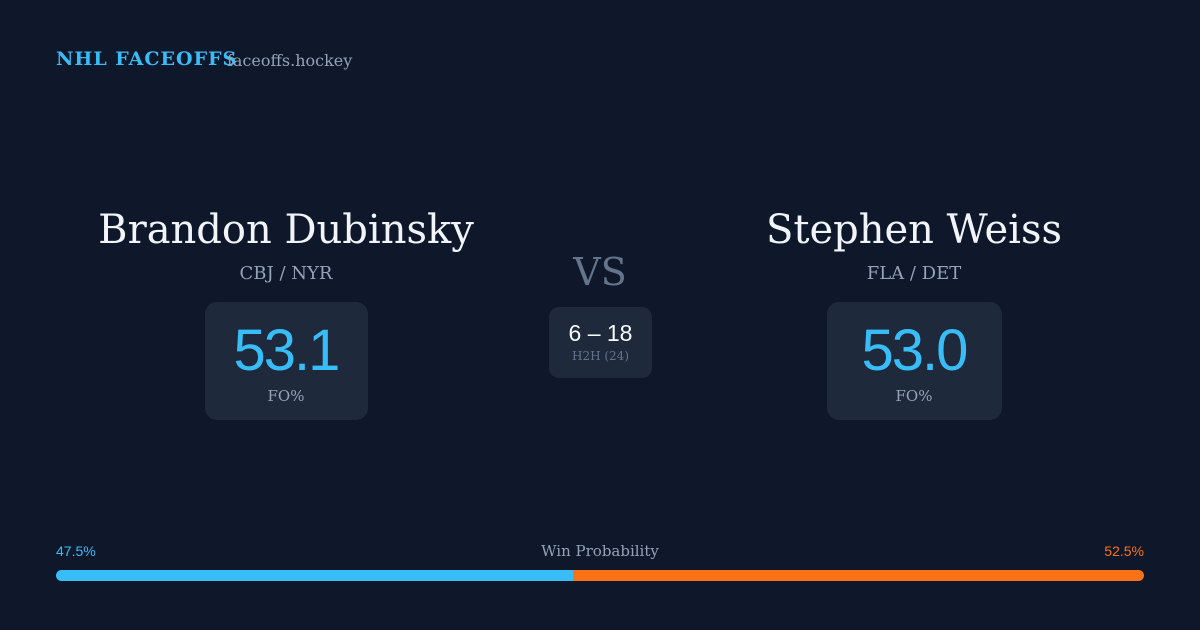 The image size is (1200, 630). I want to click on win-prob-title: Win Probability, so click(600, 551).